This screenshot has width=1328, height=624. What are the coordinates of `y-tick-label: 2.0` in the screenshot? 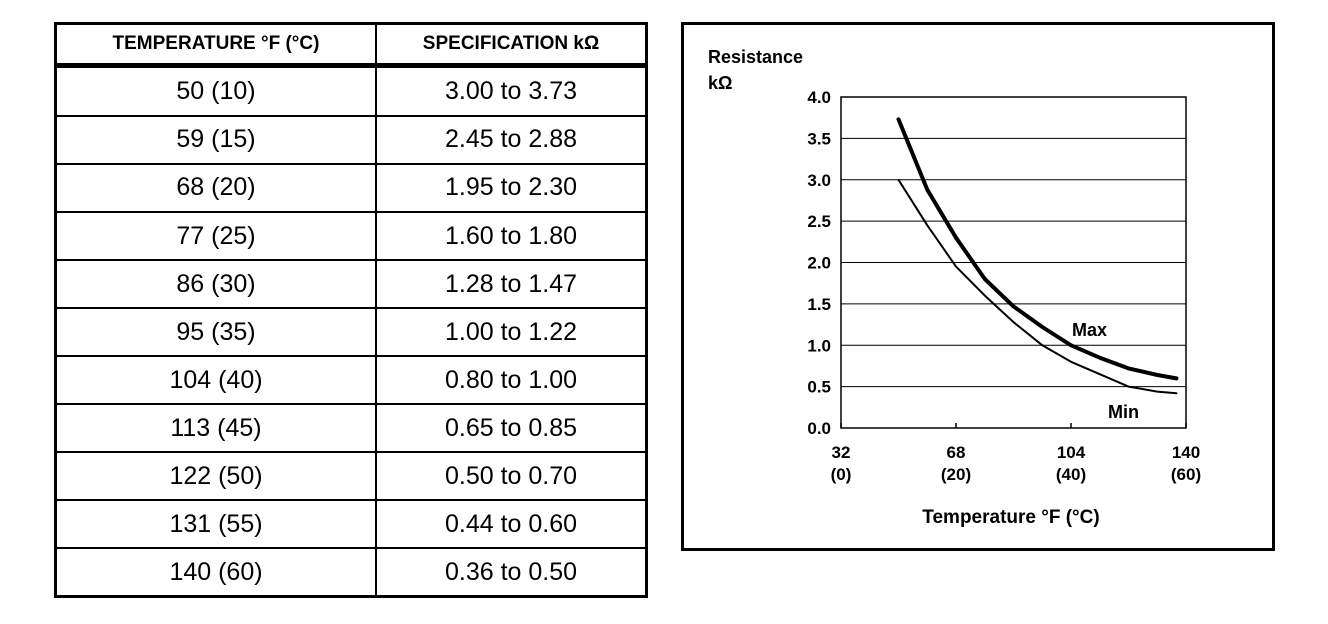 It's located at (819, 263).